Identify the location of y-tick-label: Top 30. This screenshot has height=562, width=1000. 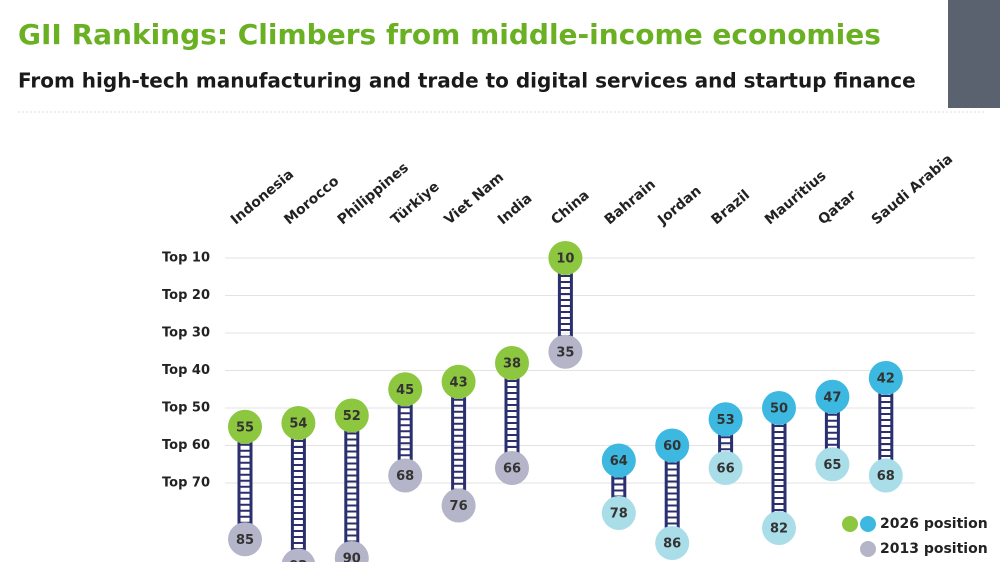
(186, 333).